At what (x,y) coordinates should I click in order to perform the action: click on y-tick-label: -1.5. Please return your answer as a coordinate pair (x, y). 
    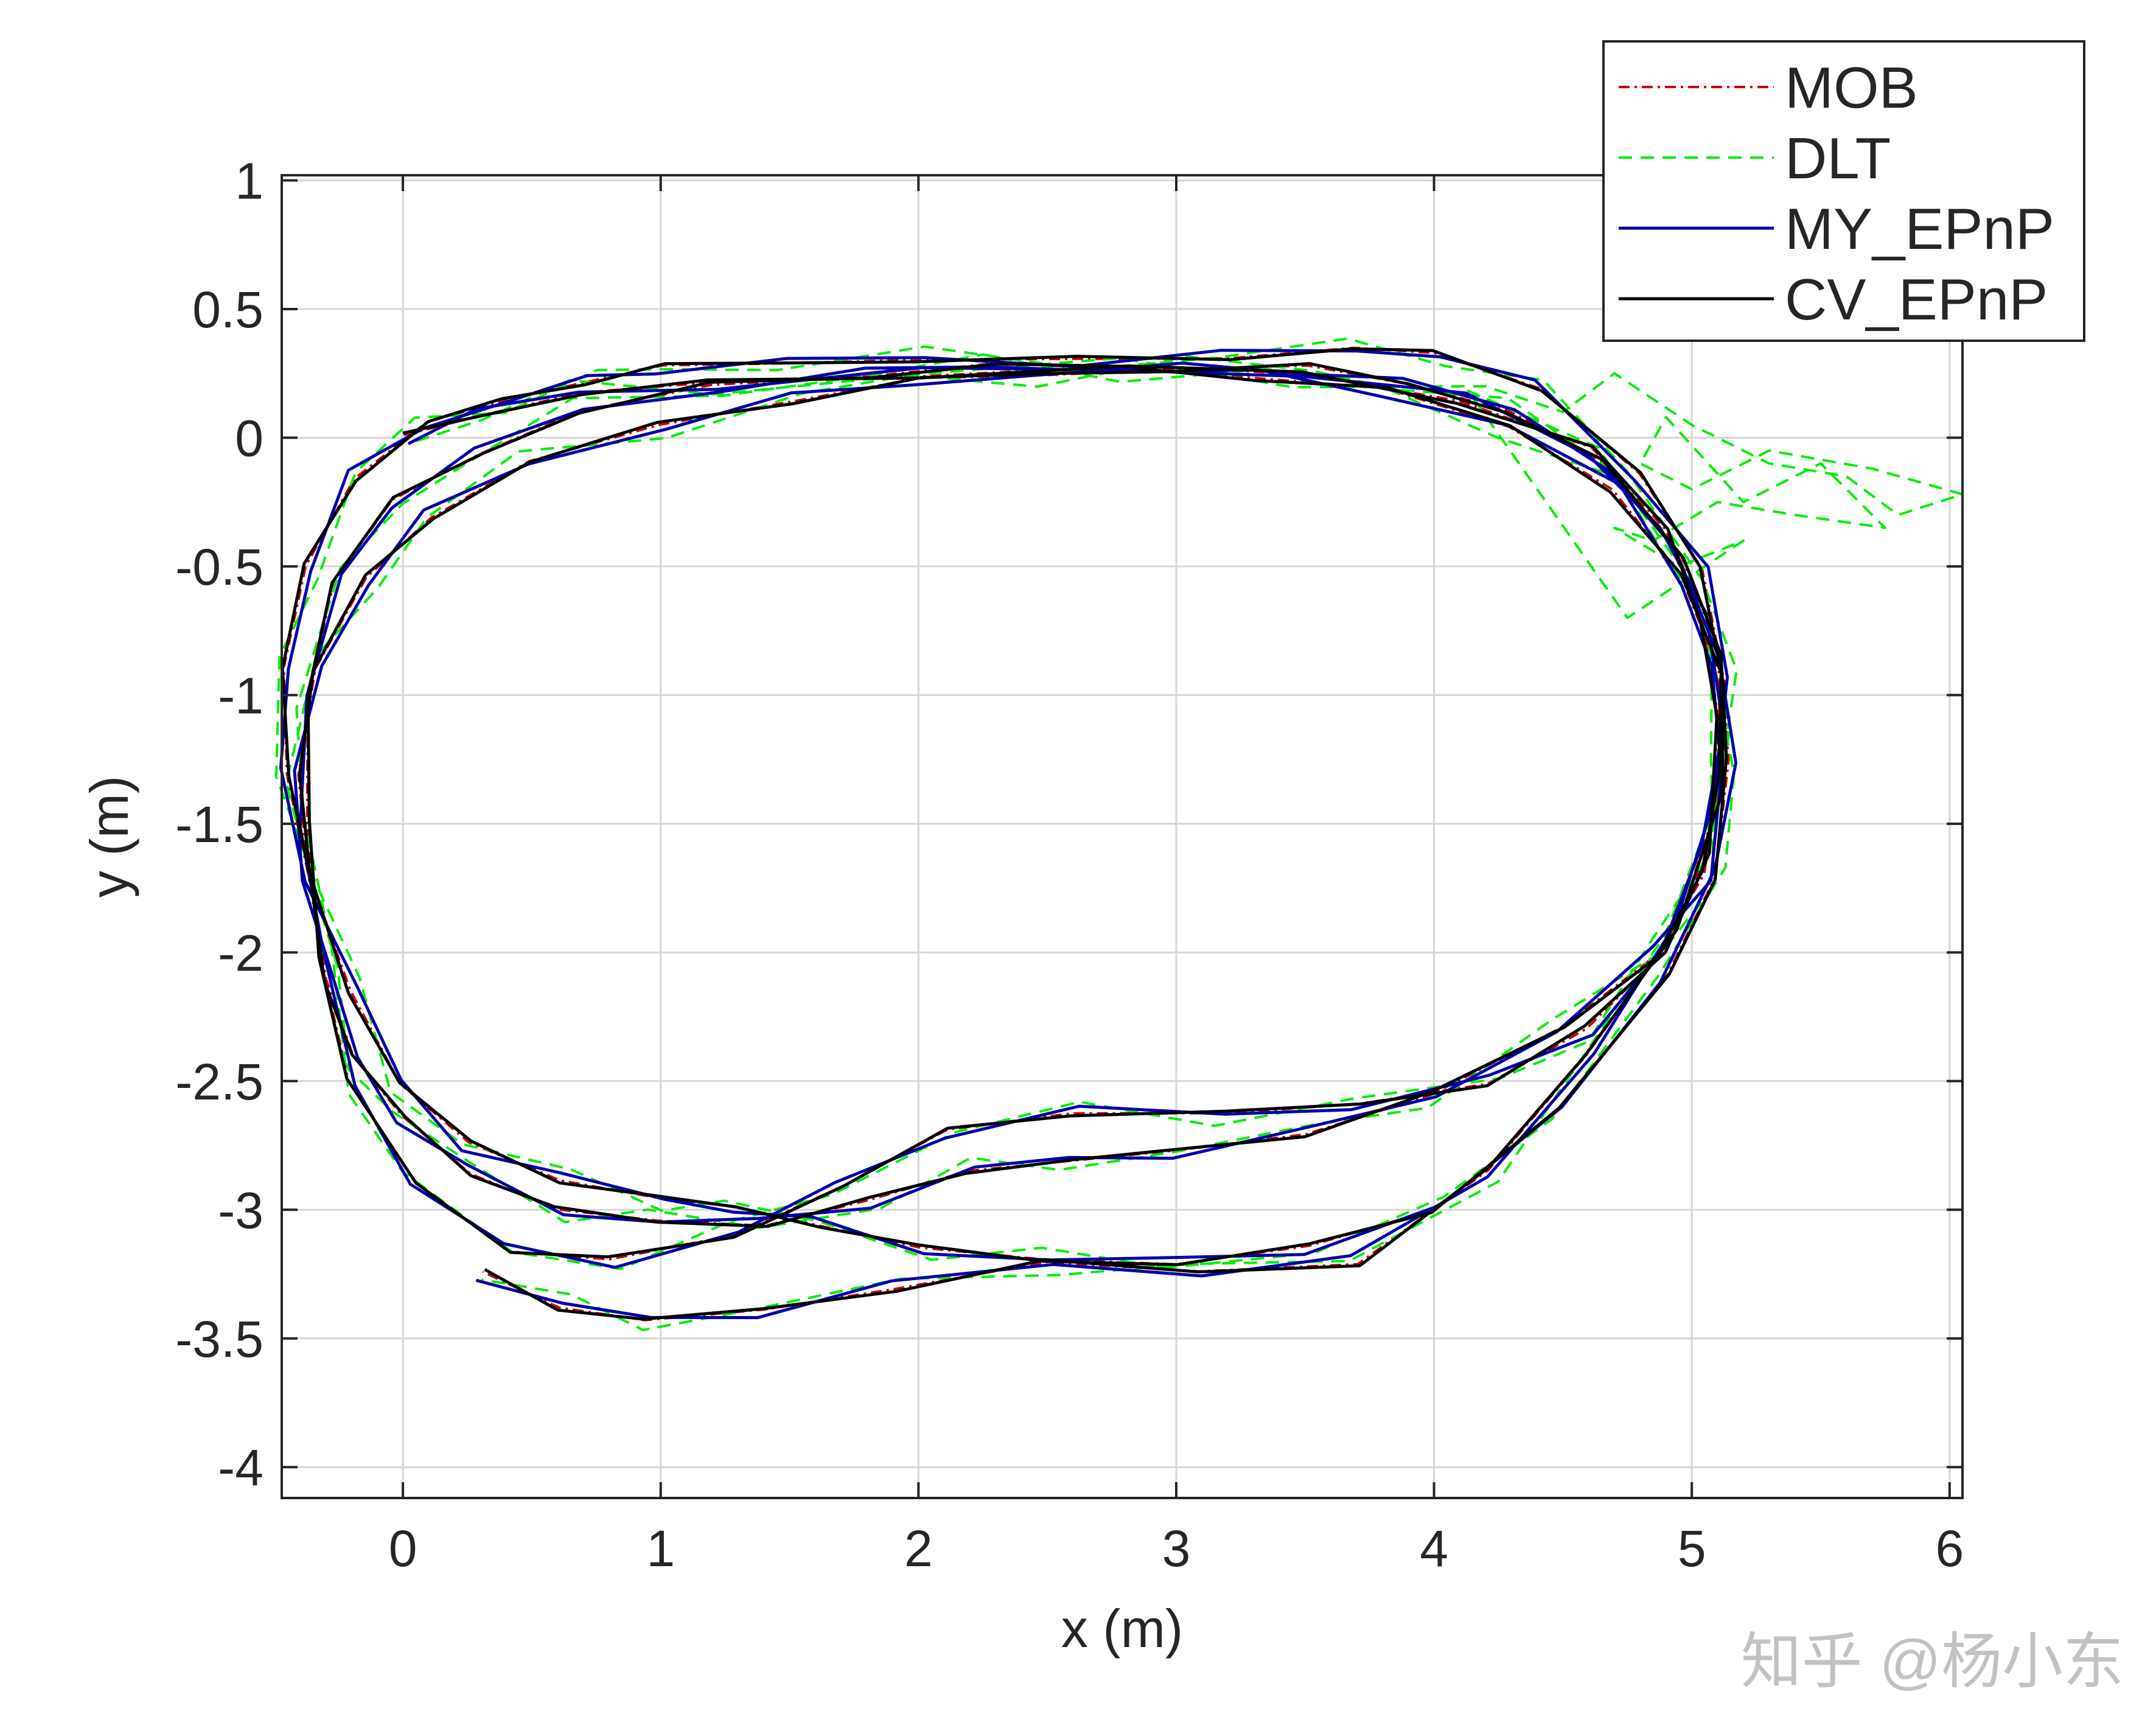
    Looking at the image, I should click on (219, 824).